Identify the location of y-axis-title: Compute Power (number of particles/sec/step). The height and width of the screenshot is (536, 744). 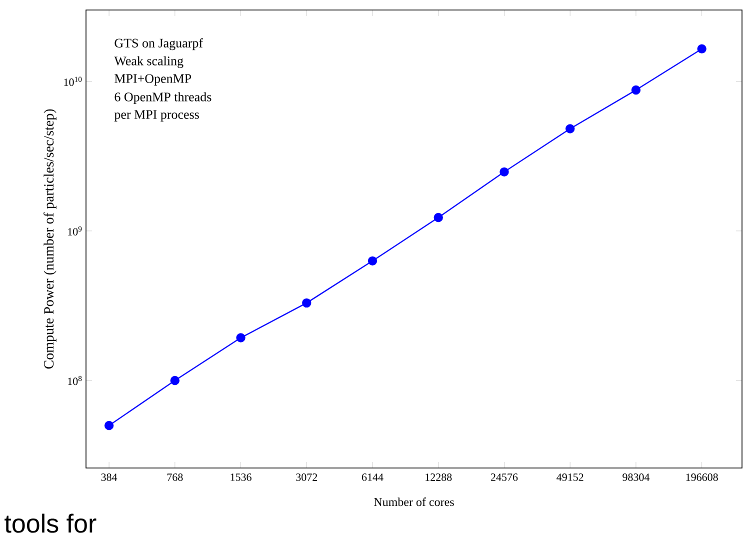
(50, 239).